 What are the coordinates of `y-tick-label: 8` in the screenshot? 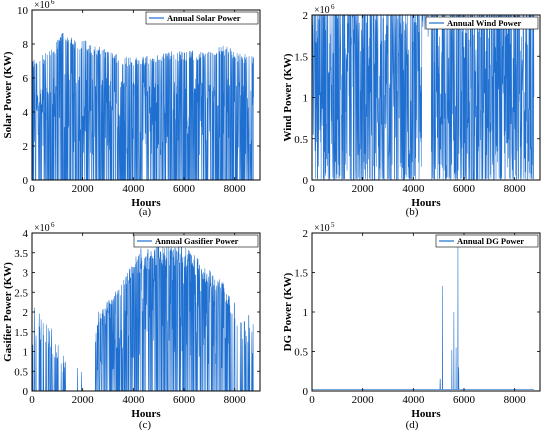 It's located at (26, 45).